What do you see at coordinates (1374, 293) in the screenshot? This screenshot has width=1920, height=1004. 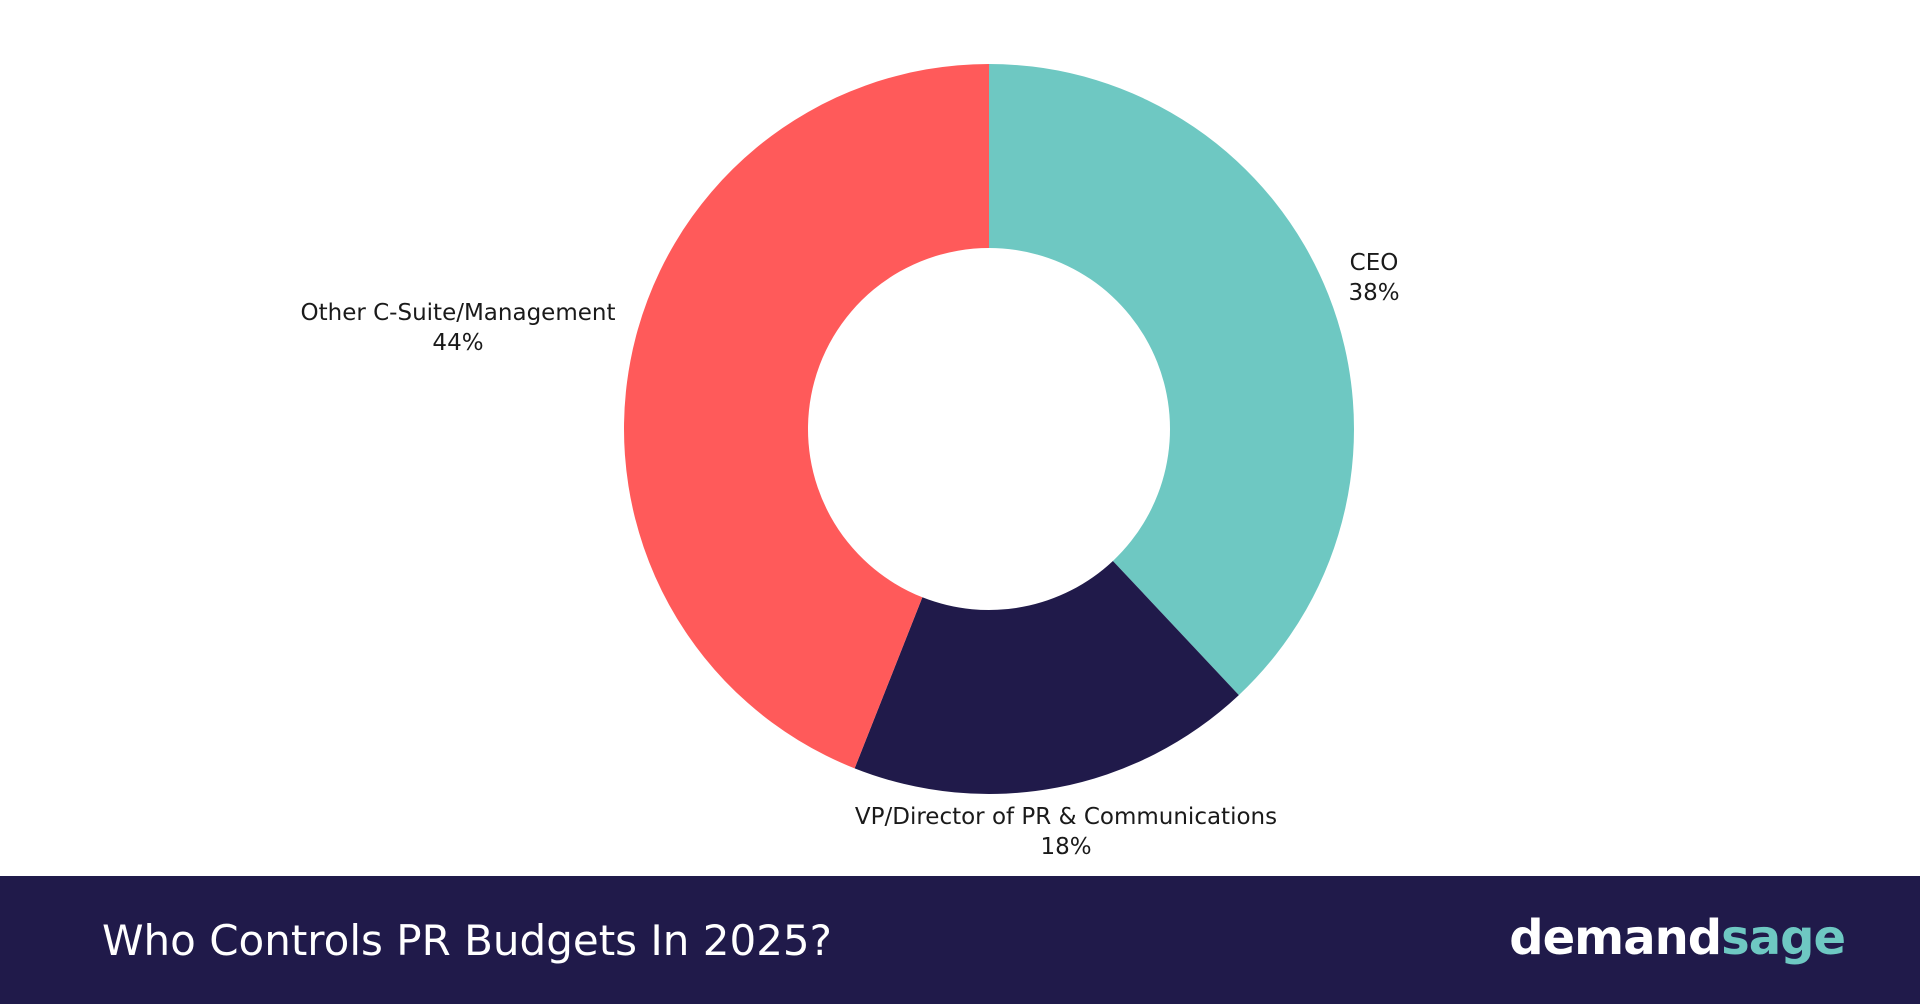 I see `slice-value: 38%` at bounding box center [1374, 293].